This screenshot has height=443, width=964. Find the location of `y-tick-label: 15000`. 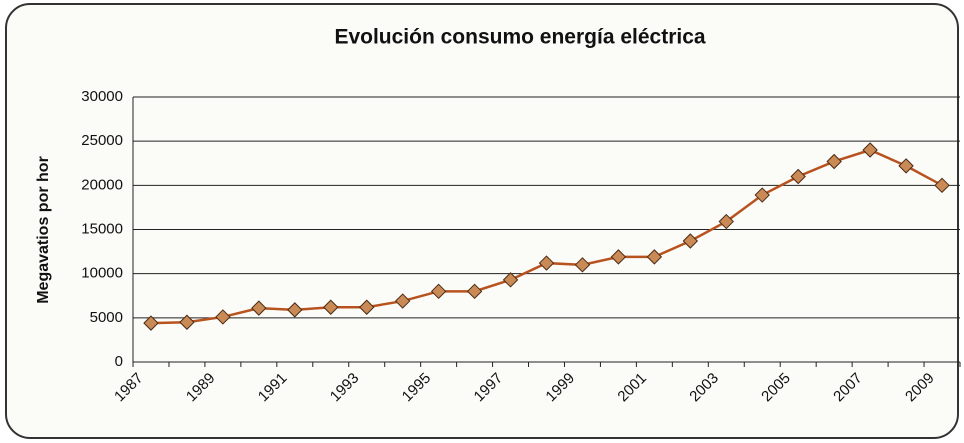

y-tick-label: 15000 is located at coordinates (102, 228).